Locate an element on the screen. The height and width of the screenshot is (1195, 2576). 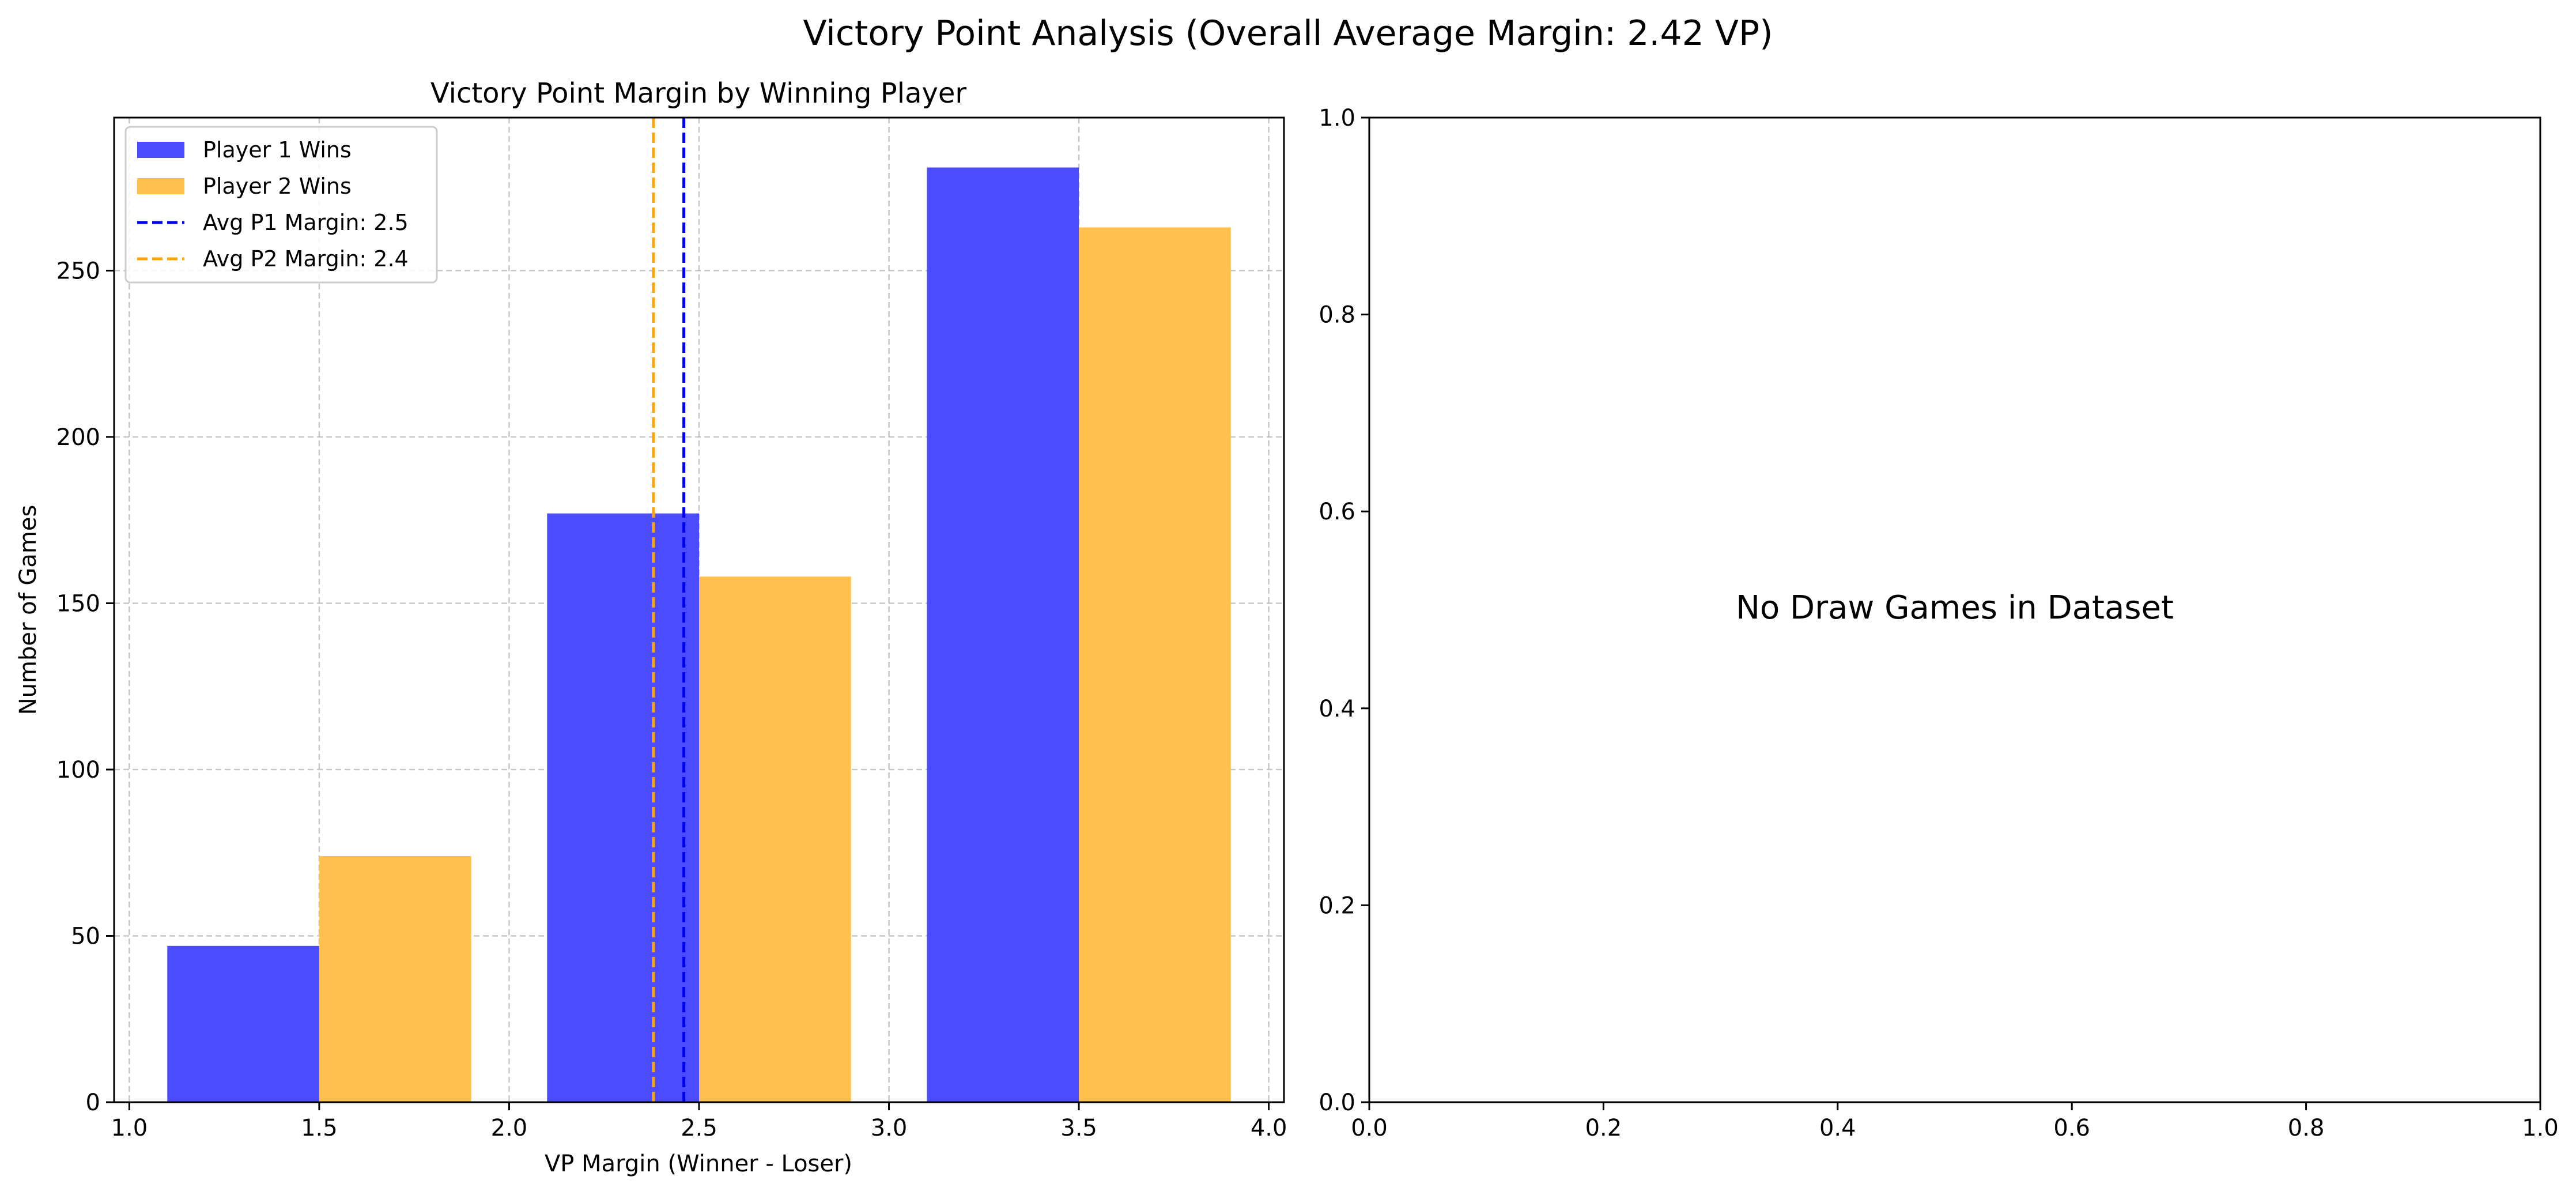
no-draw-games-message: No Draw Games in Dataset is located at coordinates (1955, 608).